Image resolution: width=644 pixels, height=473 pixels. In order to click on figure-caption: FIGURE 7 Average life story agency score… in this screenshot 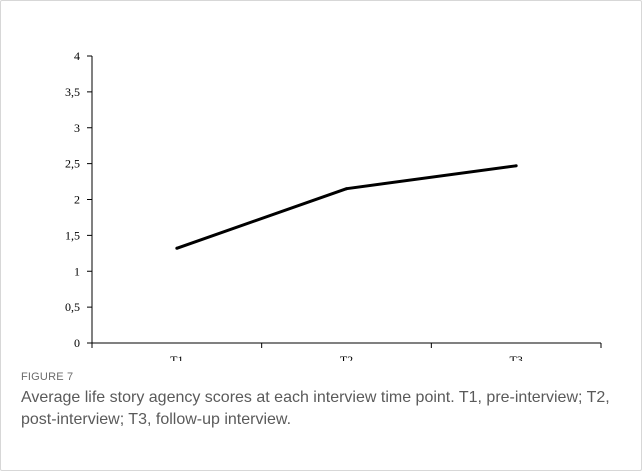, I will do `click(321, 401)`.